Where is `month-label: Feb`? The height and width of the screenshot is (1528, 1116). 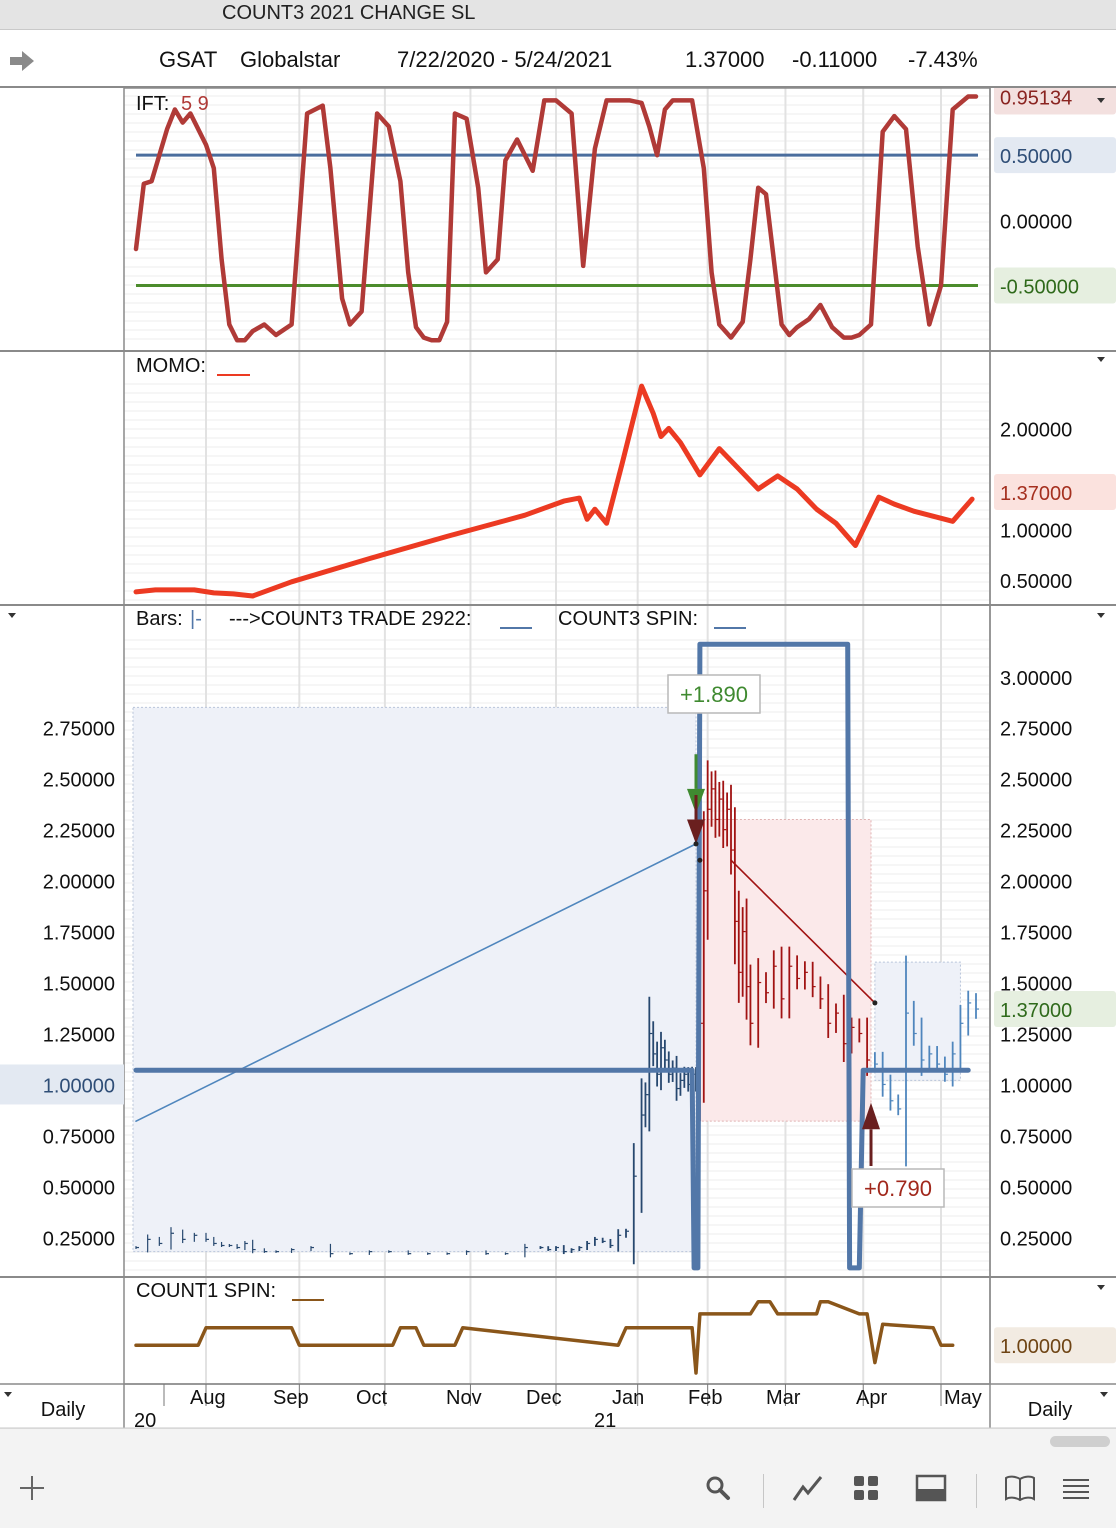
month-label: Feb is located at coordinates (705, 1398).